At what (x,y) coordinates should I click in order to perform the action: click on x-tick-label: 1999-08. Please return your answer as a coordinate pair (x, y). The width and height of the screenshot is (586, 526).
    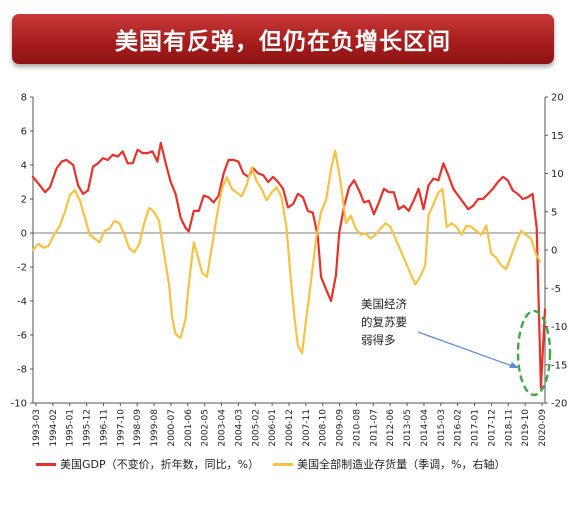
    Looking at the image, I should click on (155, 428).